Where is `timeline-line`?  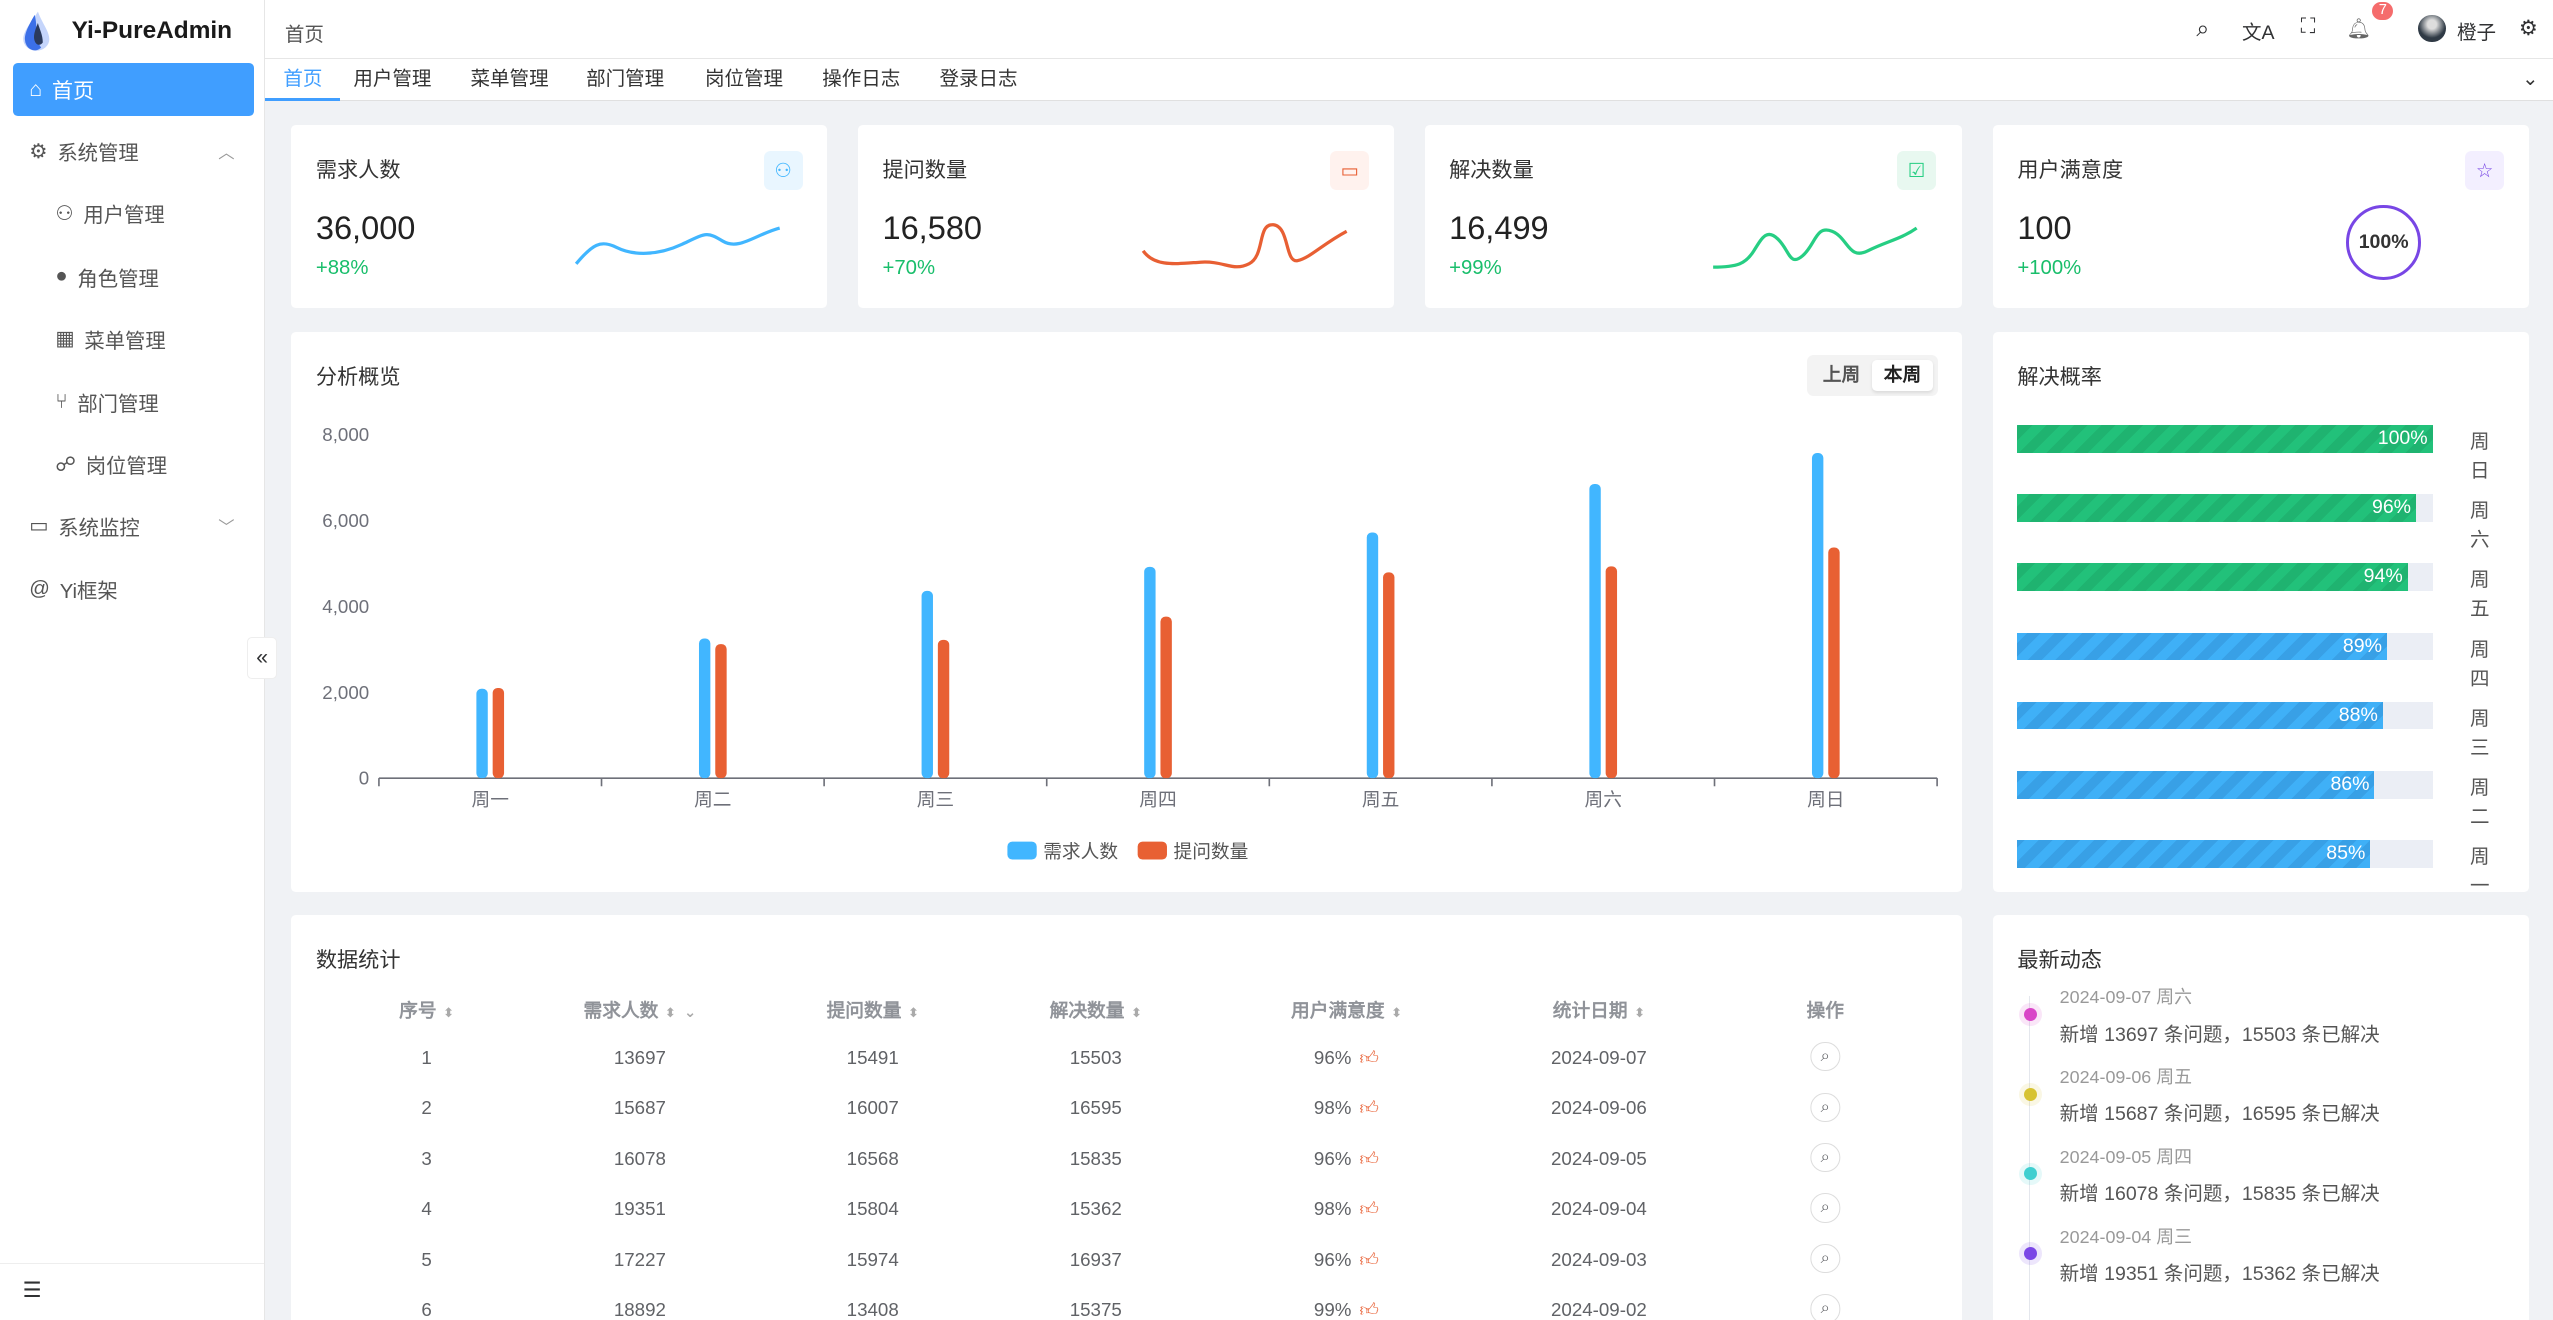
timeline-line is located at coordinates (2029, 1158).